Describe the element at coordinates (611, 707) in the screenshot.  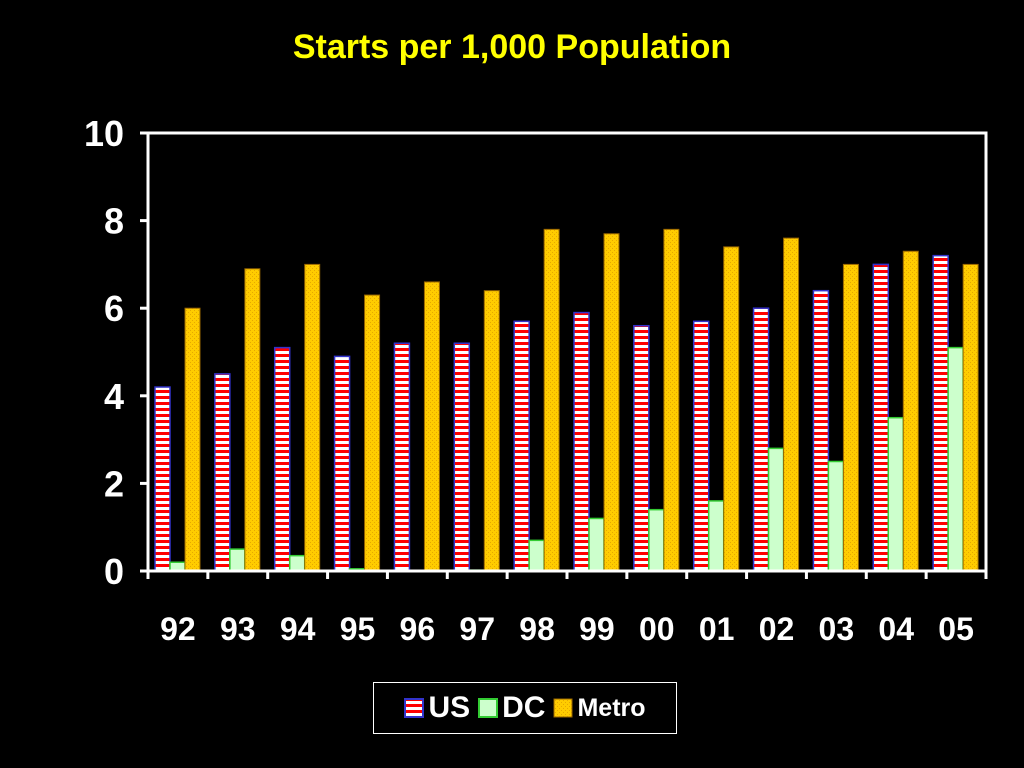
I see `legend-label-metro: Metro` at that location.